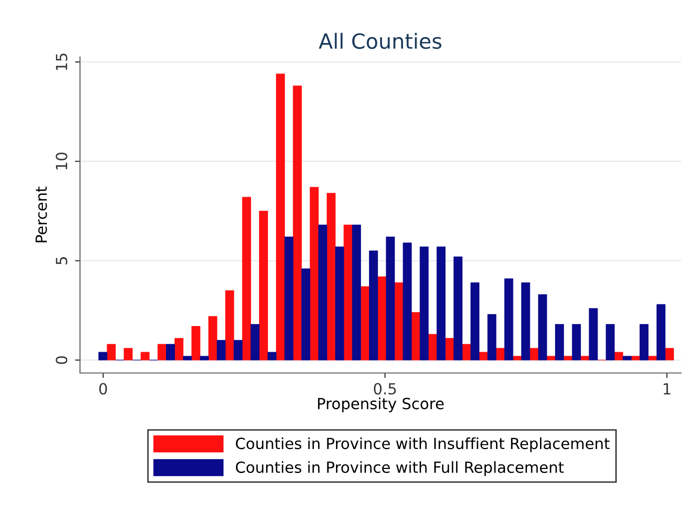  I want to click on y-tick-label: 15, so click(62, 62).